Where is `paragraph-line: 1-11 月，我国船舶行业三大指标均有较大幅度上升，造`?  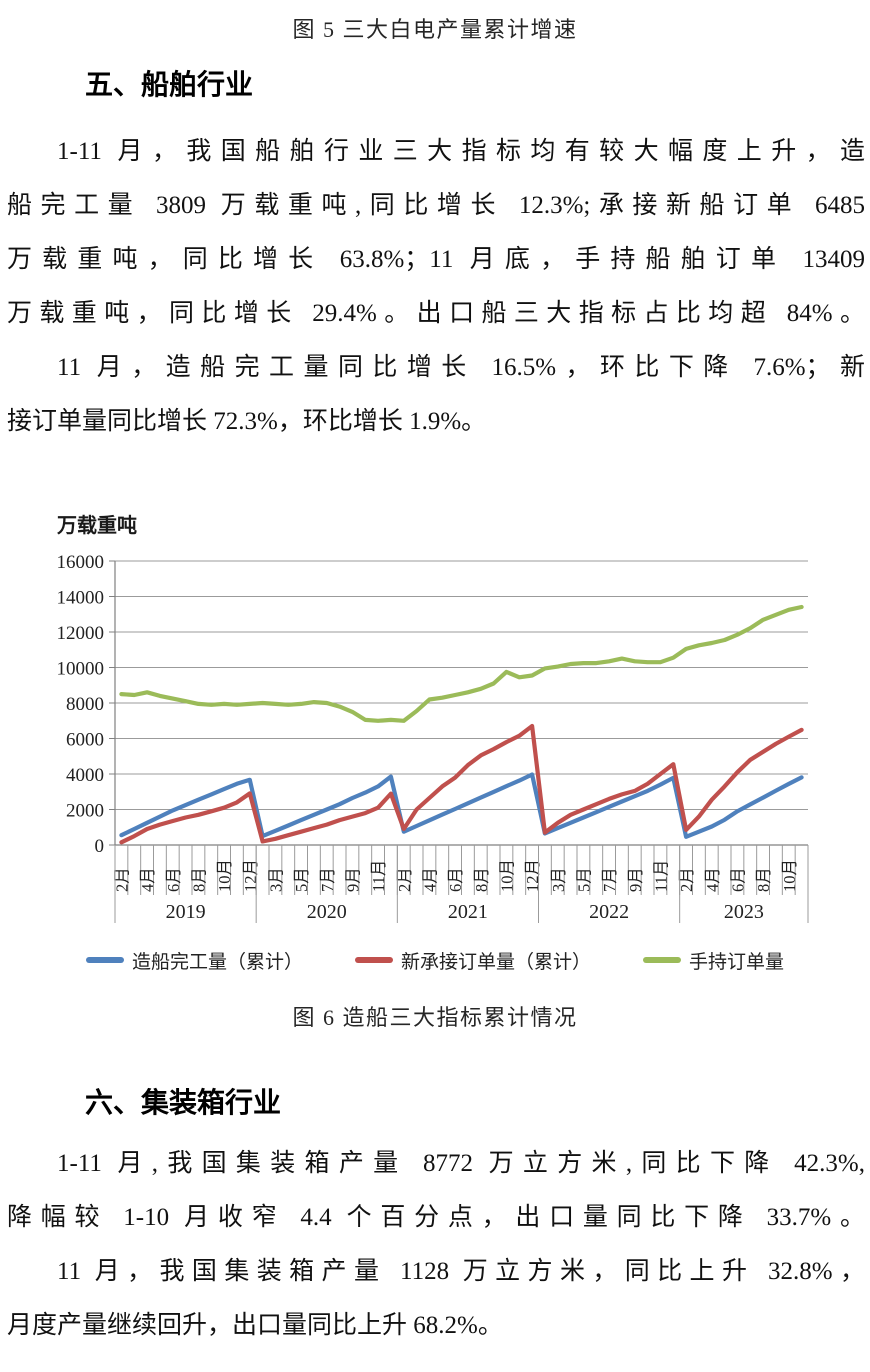
paragraph-line: 1-11 月，我国船舶行业三大指标均有较大幅度上升，造 is located at coordinates (461, 151).